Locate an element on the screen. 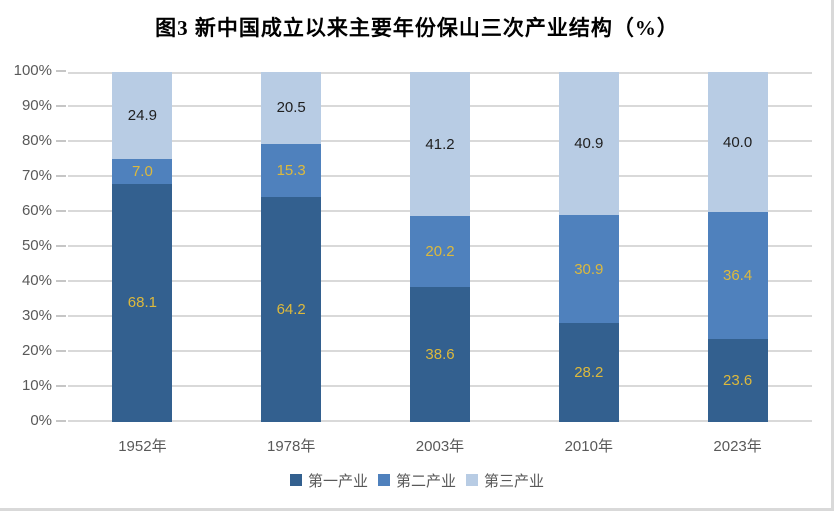 This screenshot has height=517, width=834. bar-value-label: 28.2 is located at coordinates (589, 373).